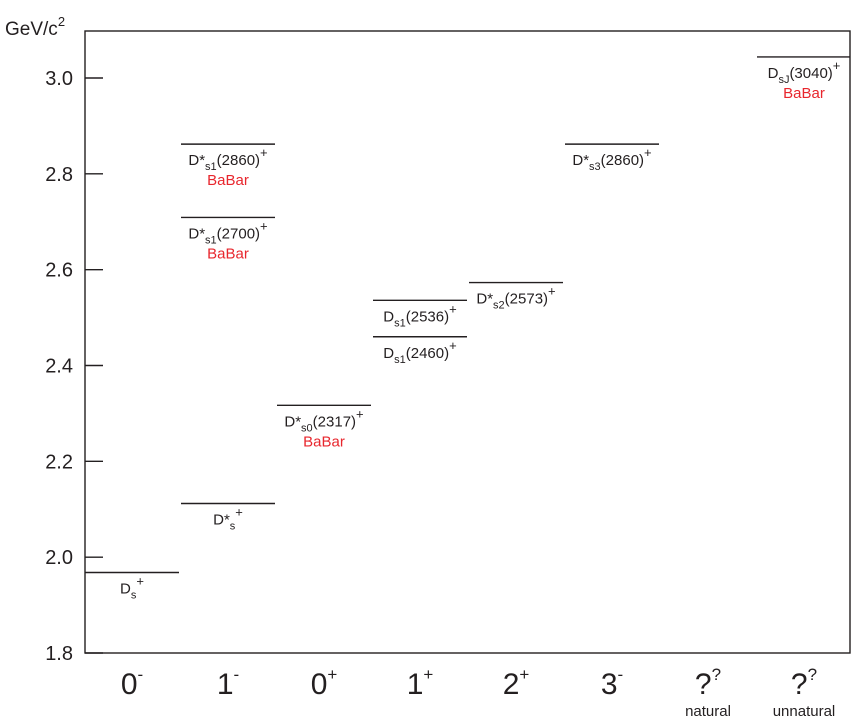  I want to click on state-label-paren: (3040), so click(810, 73).